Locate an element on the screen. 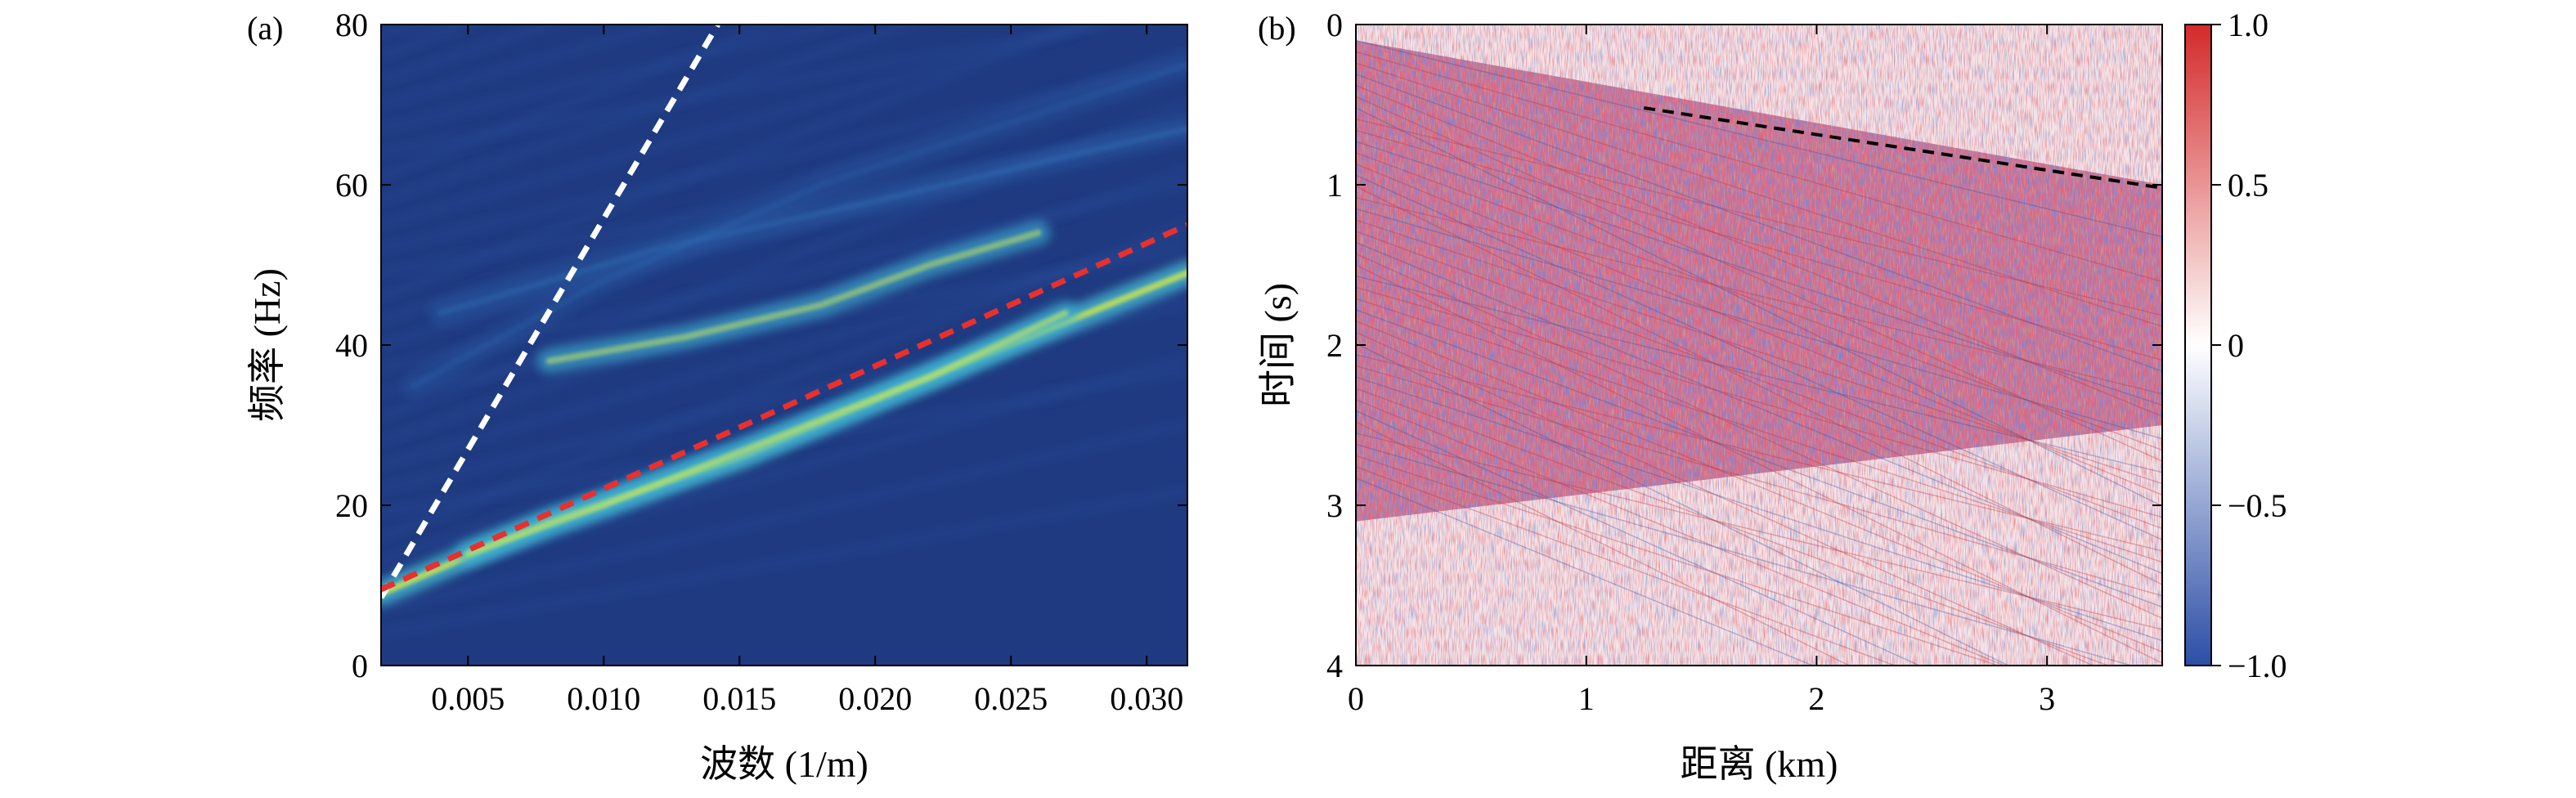 The image size is (2576, 798). panel-a-xtick-label: 0.005 is located at coordinates (468, 698).